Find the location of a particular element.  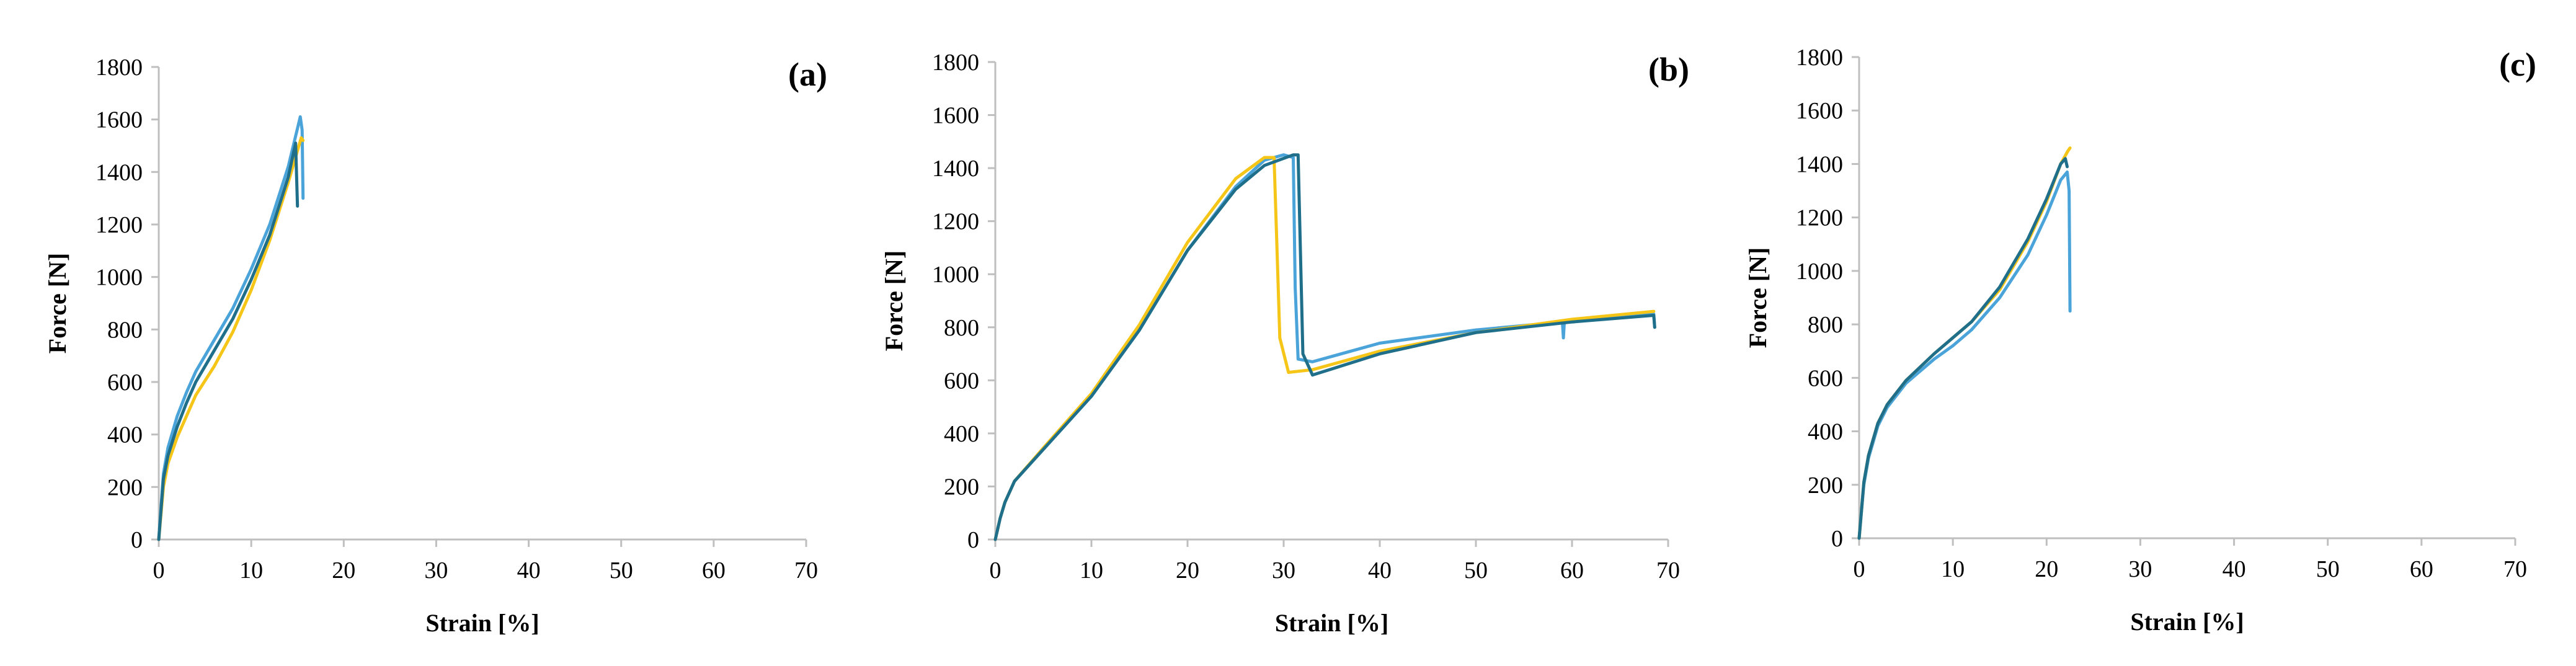

panel-label: (c) is located at coordinates (2517, 64).